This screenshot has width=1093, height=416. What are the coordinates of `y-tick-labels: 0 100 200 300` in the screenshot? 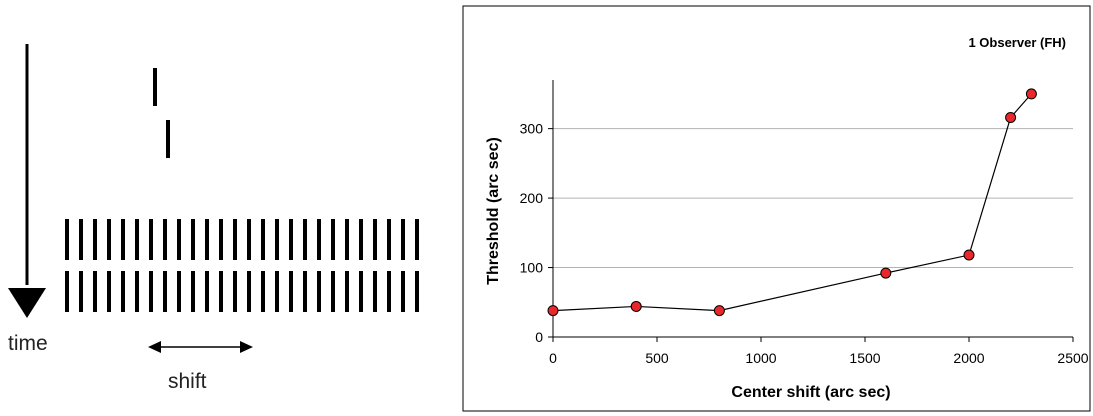 It's located at (532, 233).